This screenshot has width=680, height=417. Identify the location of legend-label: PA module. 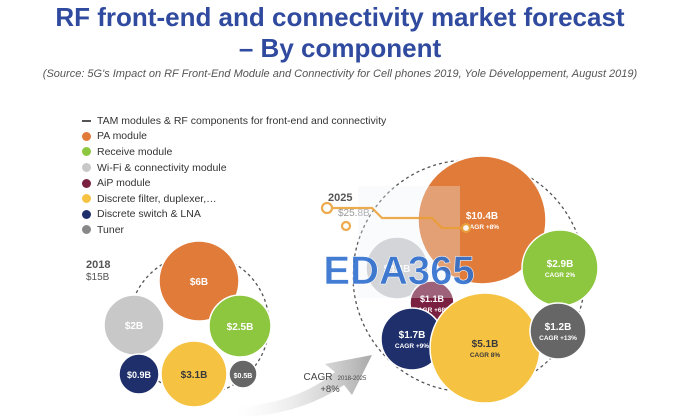
(122, 136).